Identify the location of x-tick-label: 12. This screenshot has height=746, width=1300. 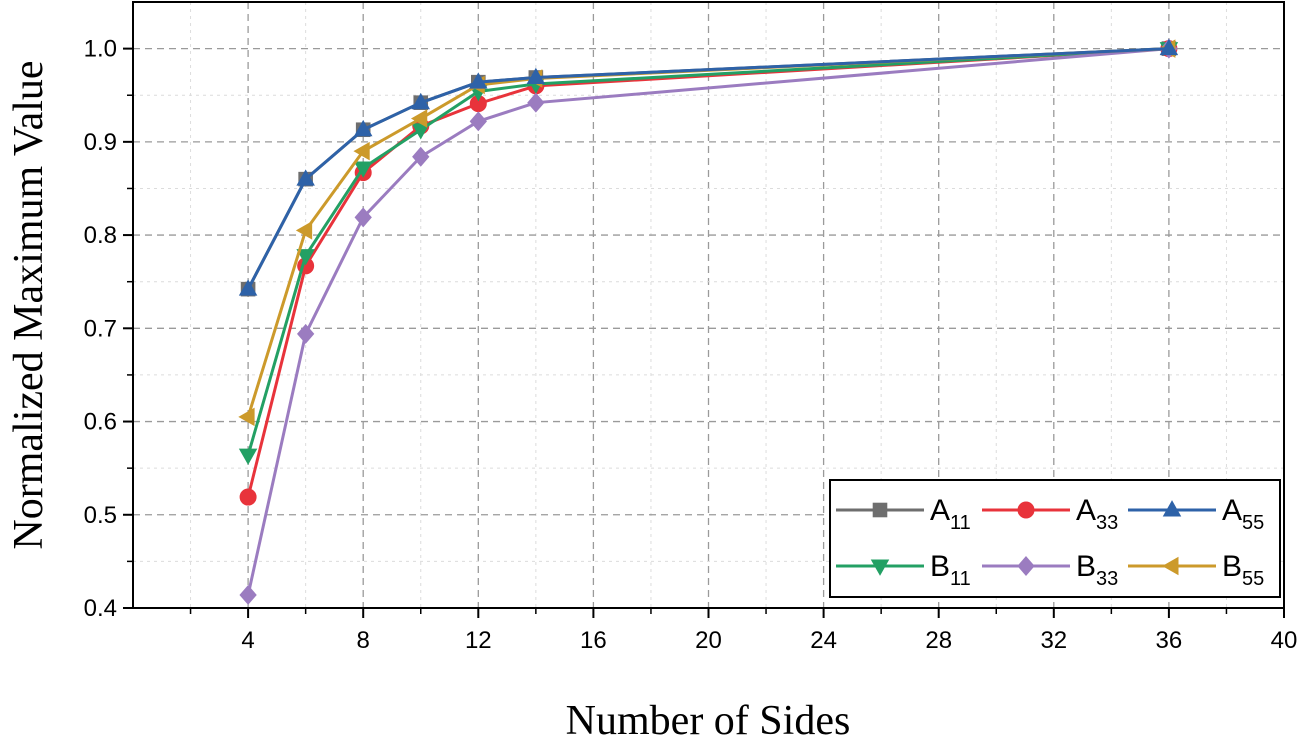
(478, 640).